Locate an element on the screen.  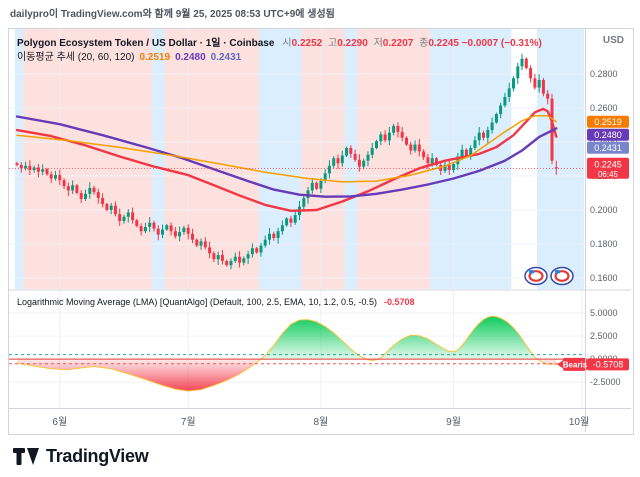
ma60-value: 0.2480 is located at coordinates (190, 57).